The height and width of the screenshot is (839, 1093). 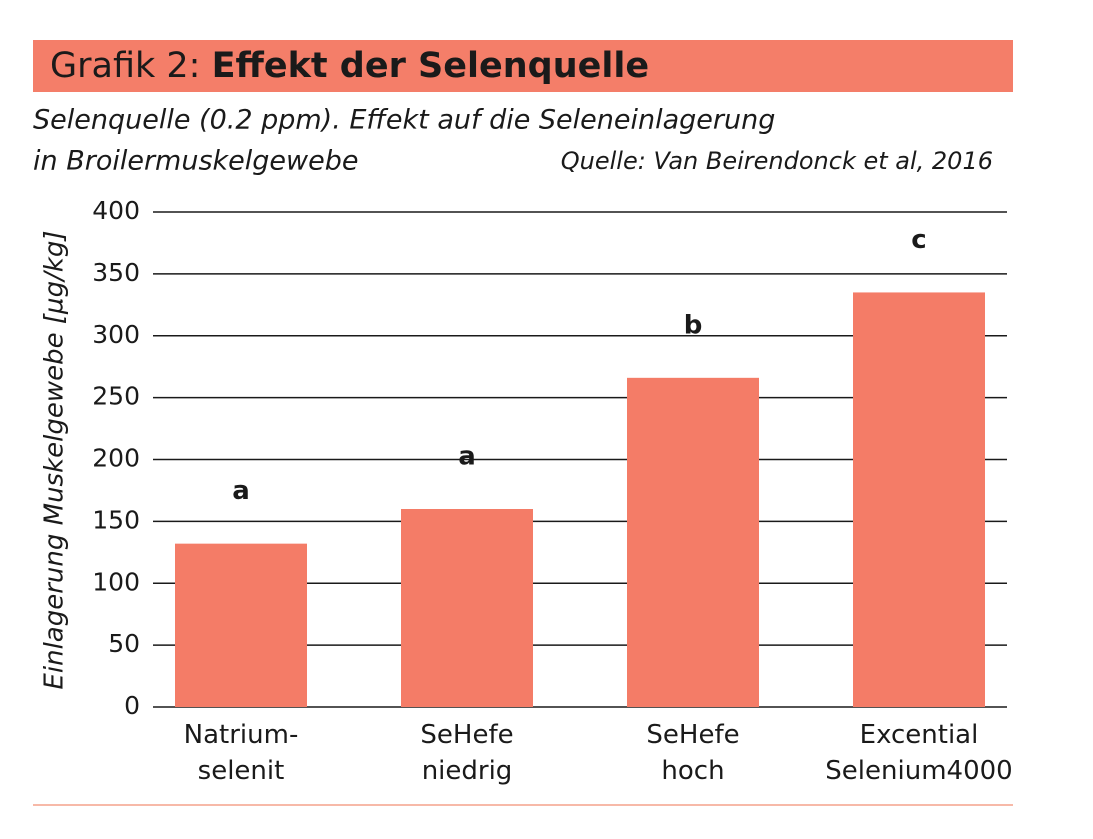 I want to click on annotation: c, so click(x=918, y=240).